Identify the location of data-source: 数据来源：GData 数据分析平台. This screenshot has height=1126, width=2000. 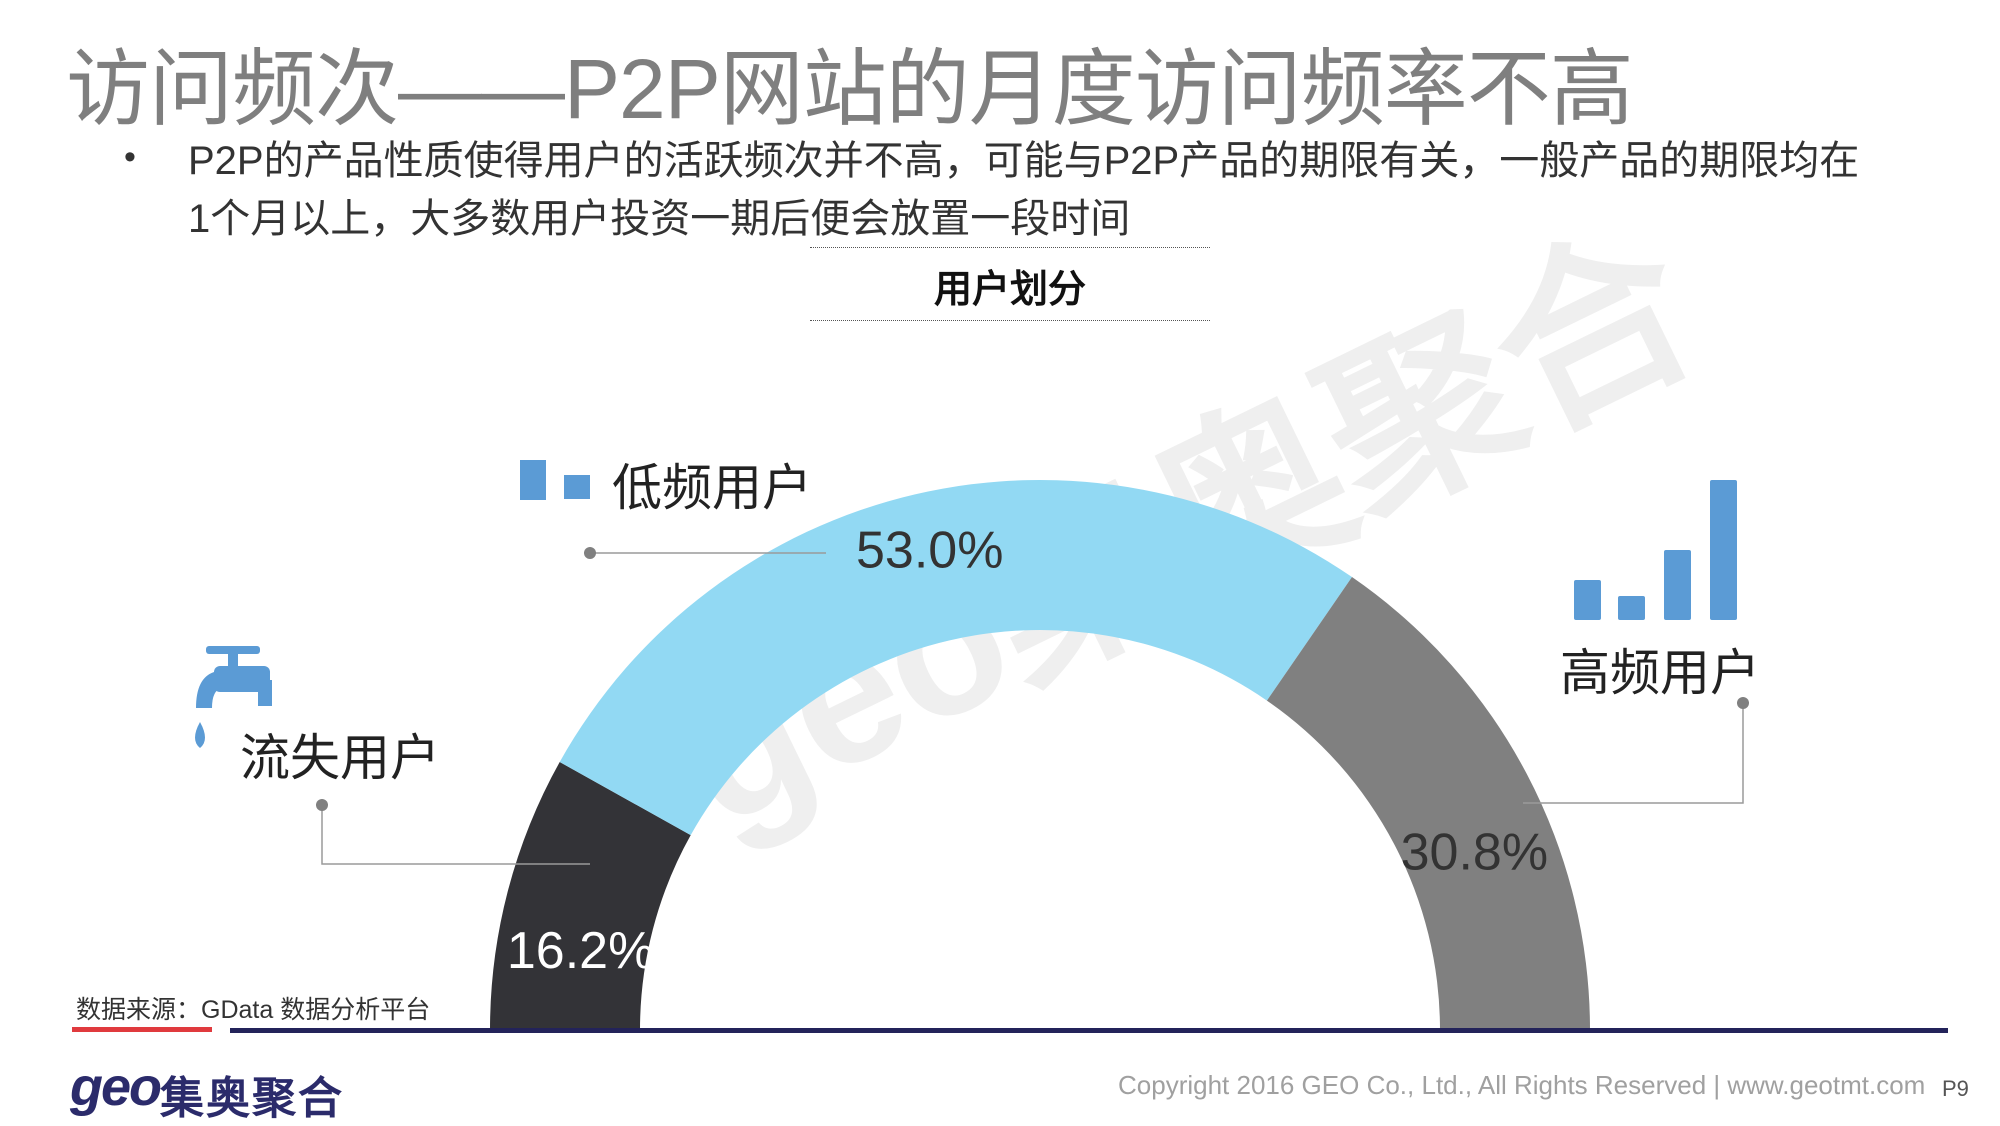
(253, 1010).